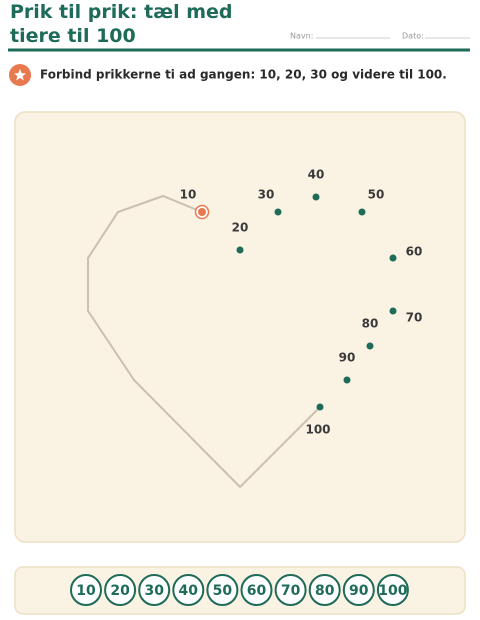 The height and width of the screenshot is (620, 480). I want to click on answer-number: 10, so click(86, 591).